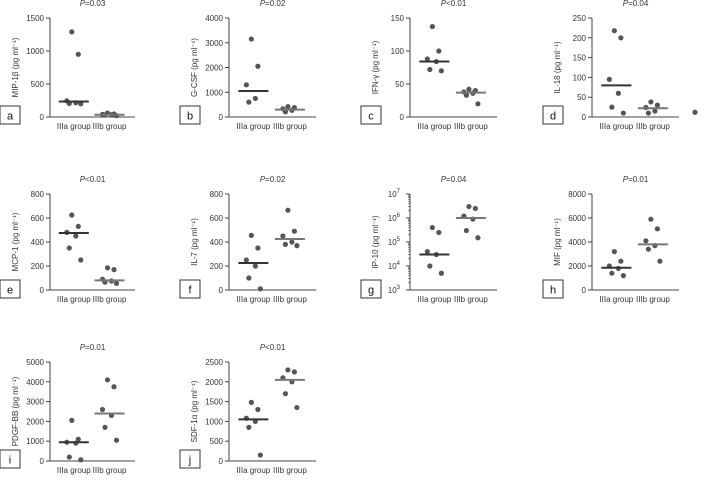 The width and height of the screenshot is (724, 483). I want to click on y-tick-label: 2500, so click(214, 362).